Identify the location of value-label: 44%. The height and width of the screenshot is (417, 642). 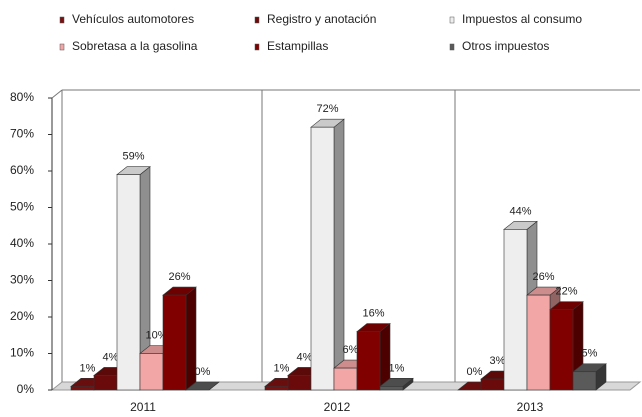
(520, 211).